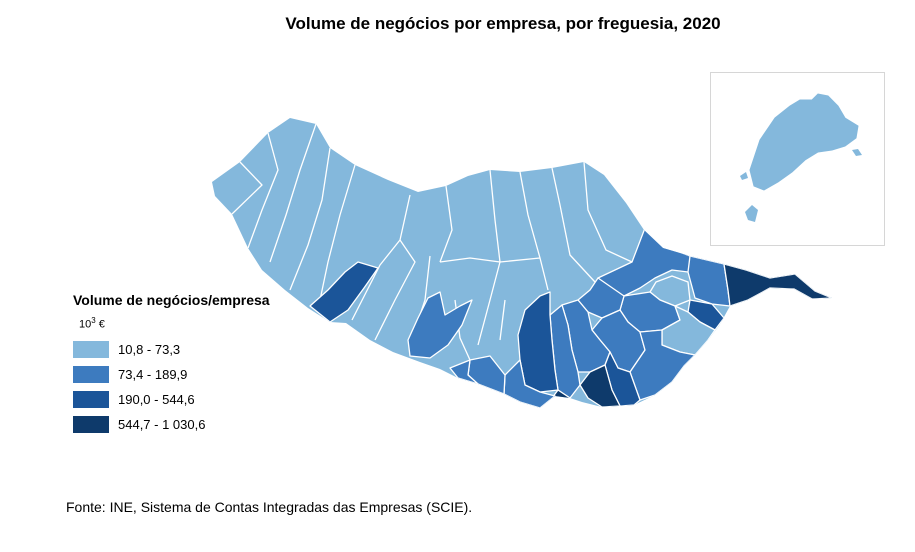 Image resolution: width=915 pixels, height=552 pixels. I want to click on parish-darkest-east-tip, so click(777, 285).